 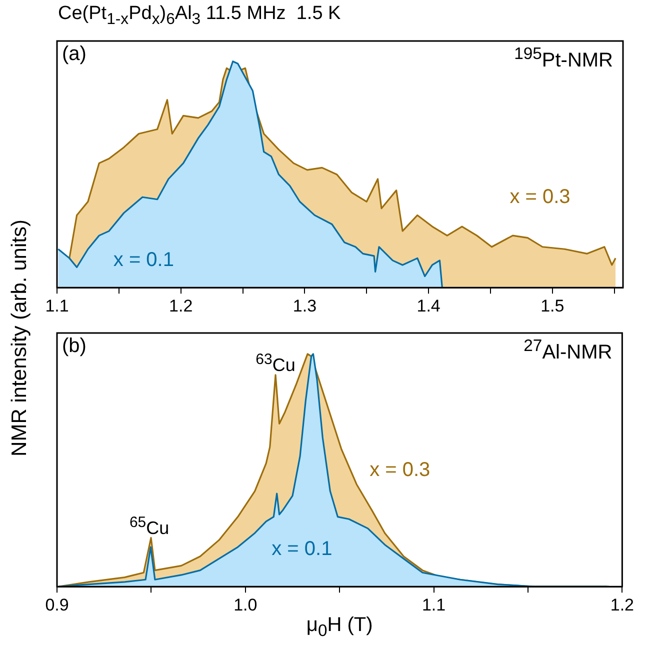 What do you see at coordinates (74, 54) in the screenshot?
I see `annotation: (a)` at bounding box center [74, 54].